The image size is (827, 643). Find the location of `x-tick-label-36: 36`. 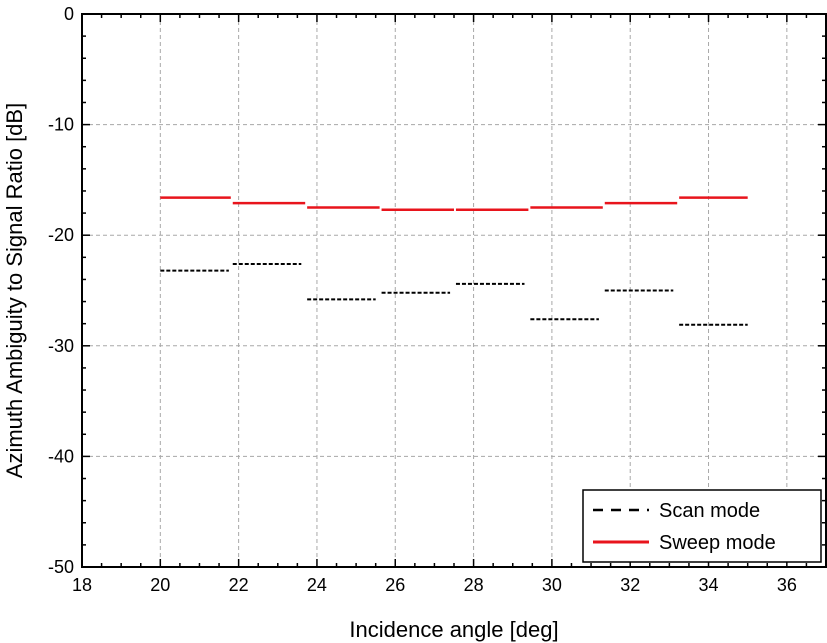

x-tick-label-36: 36 is located at coordinates (787, 585).